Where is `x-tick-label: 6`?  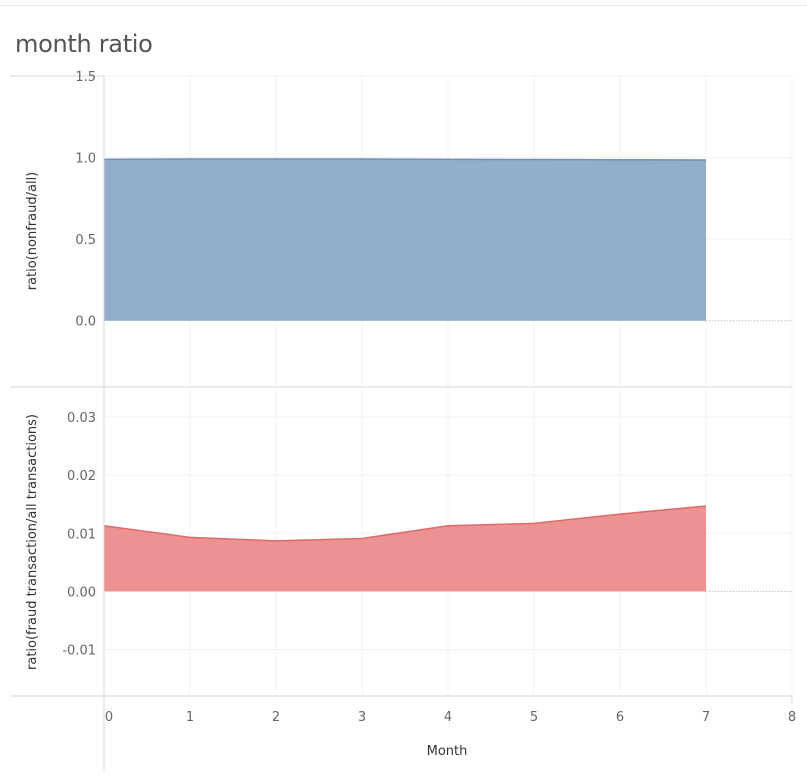 x-tick-label: 6 is located at coordinates (620, 717).